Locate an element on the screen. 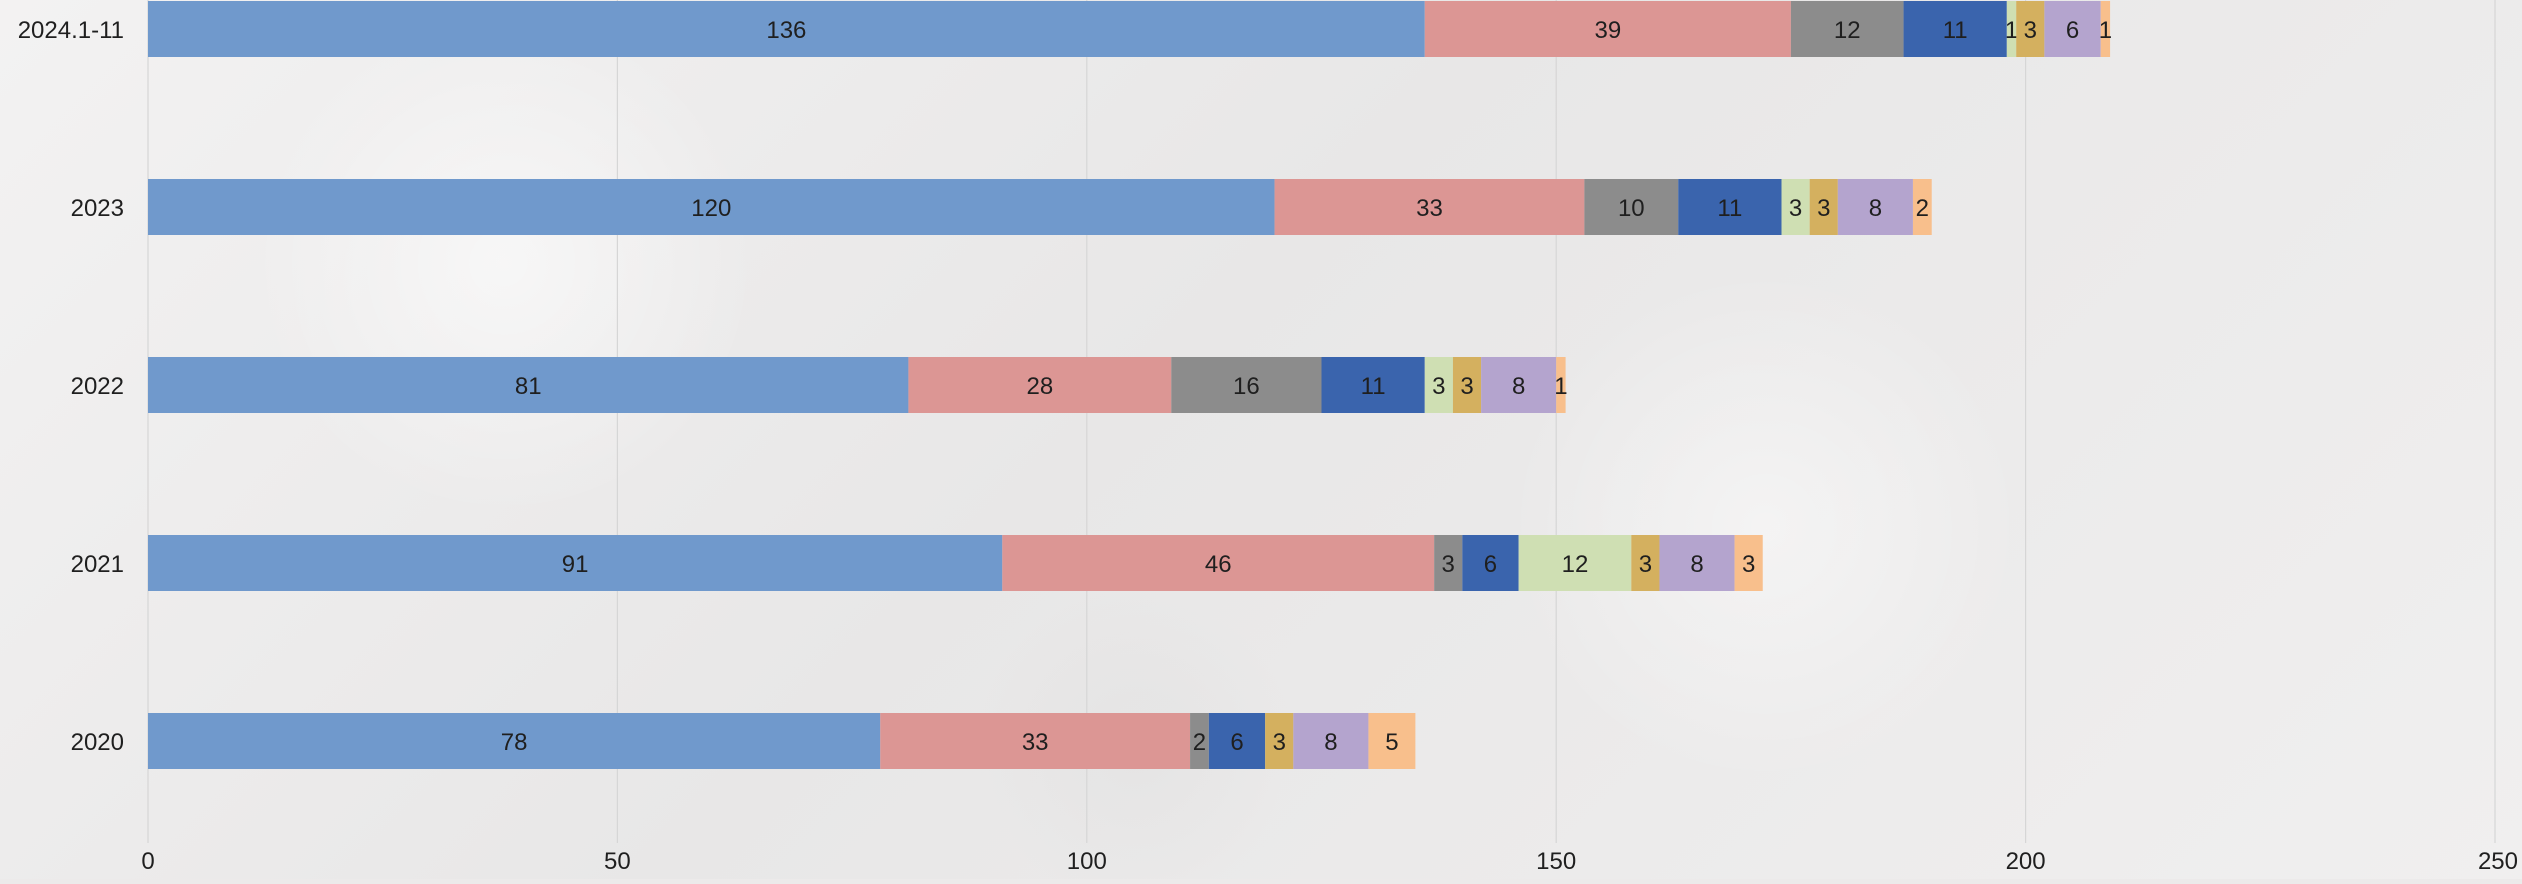  data-label: 28 is located at coordinates (1040, 386).